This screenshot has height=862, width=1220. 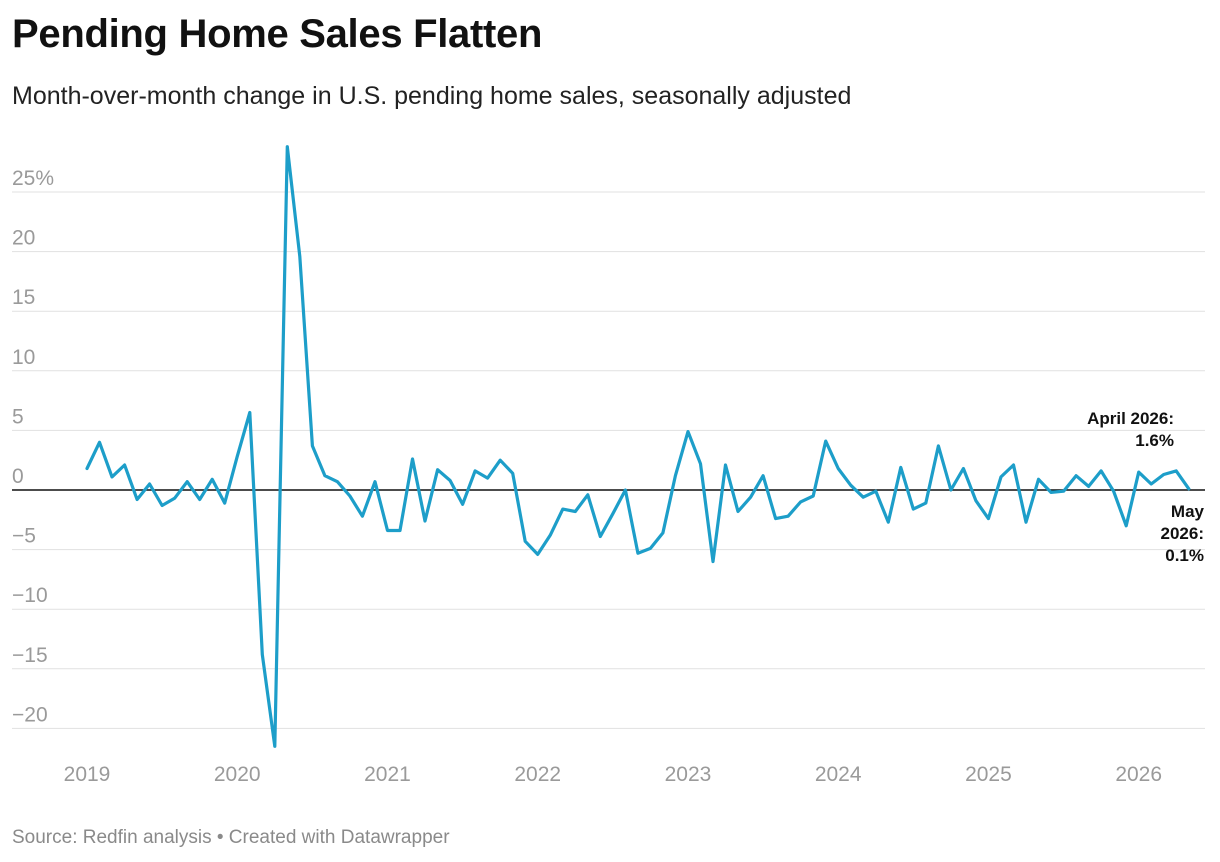 What do you see at coordinates (387, 774) in the screenshot?
I see `x-tick-label: 2021` at bounding box center [387, 774].